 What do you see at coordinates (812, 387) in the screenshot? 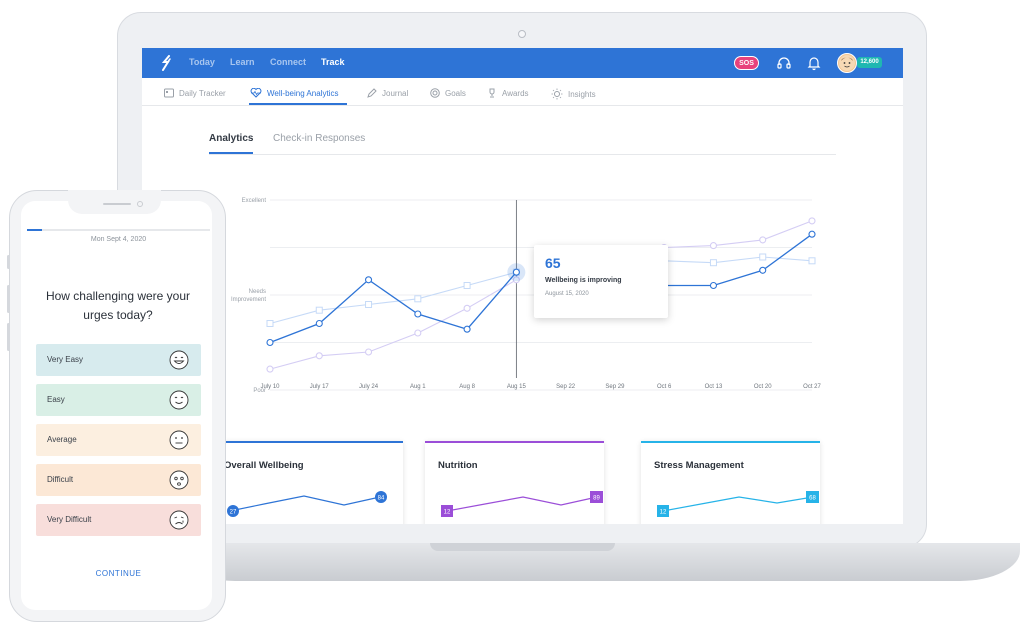
I see `x-tick-label: Oct 27` at bounding box center [812, 387].